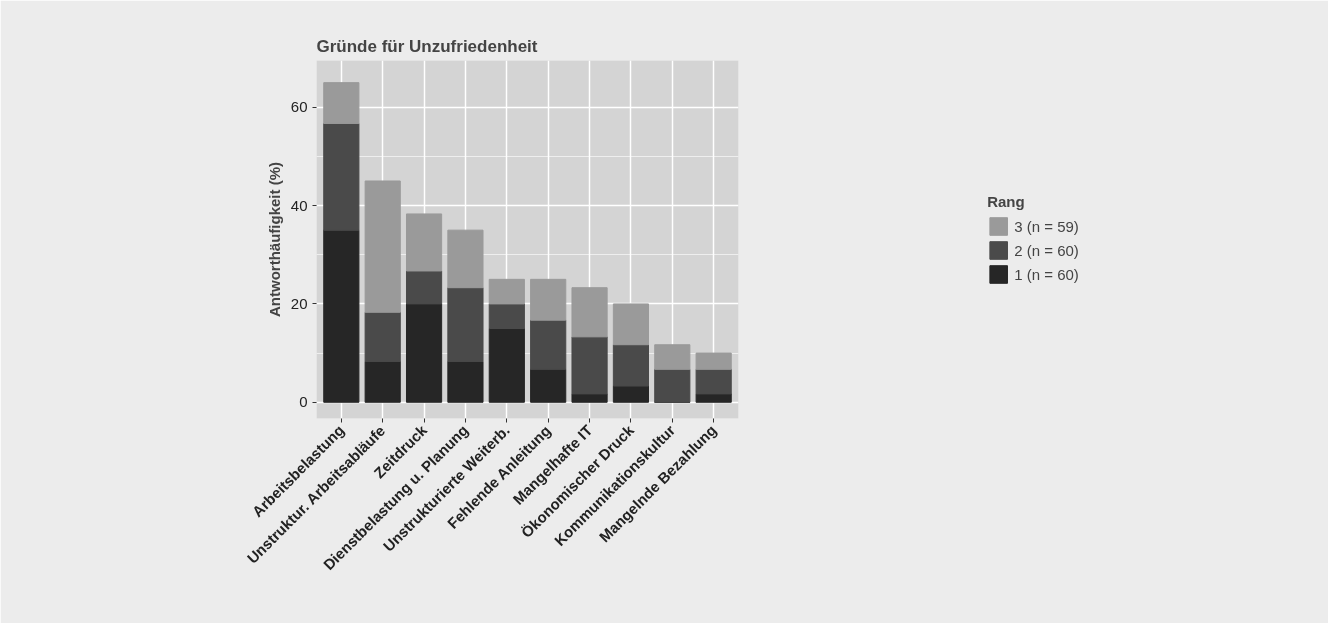  I want to click on y-tick-label: 40, so click(299, 205).